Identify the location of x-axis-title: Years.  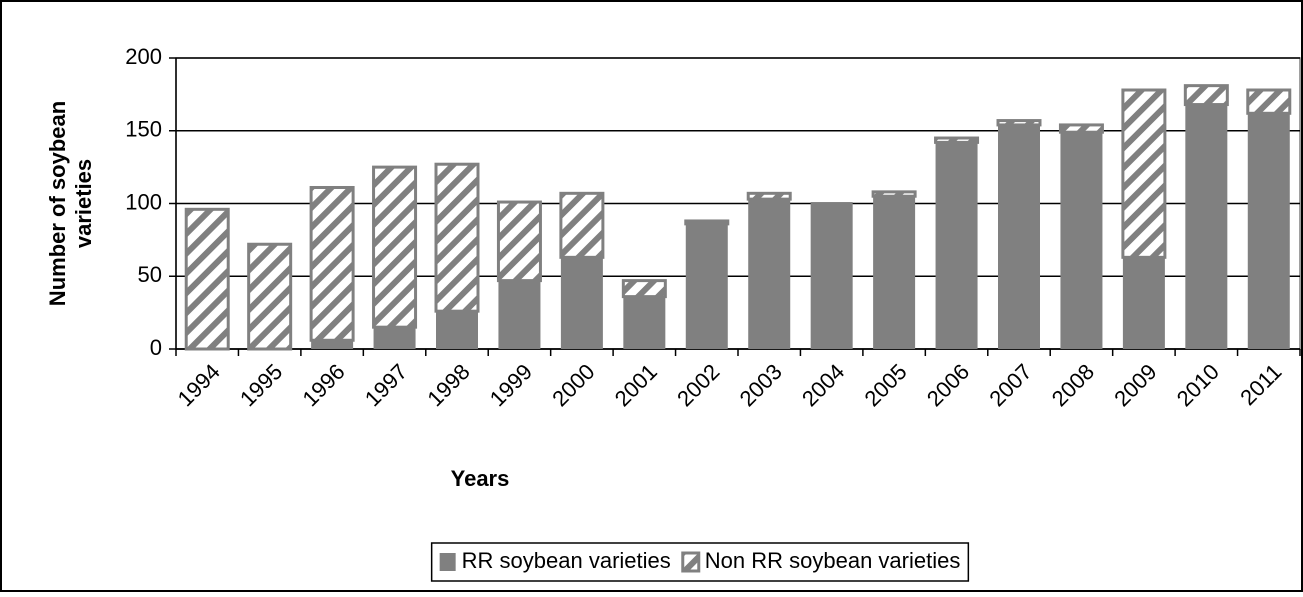
(480, 478).